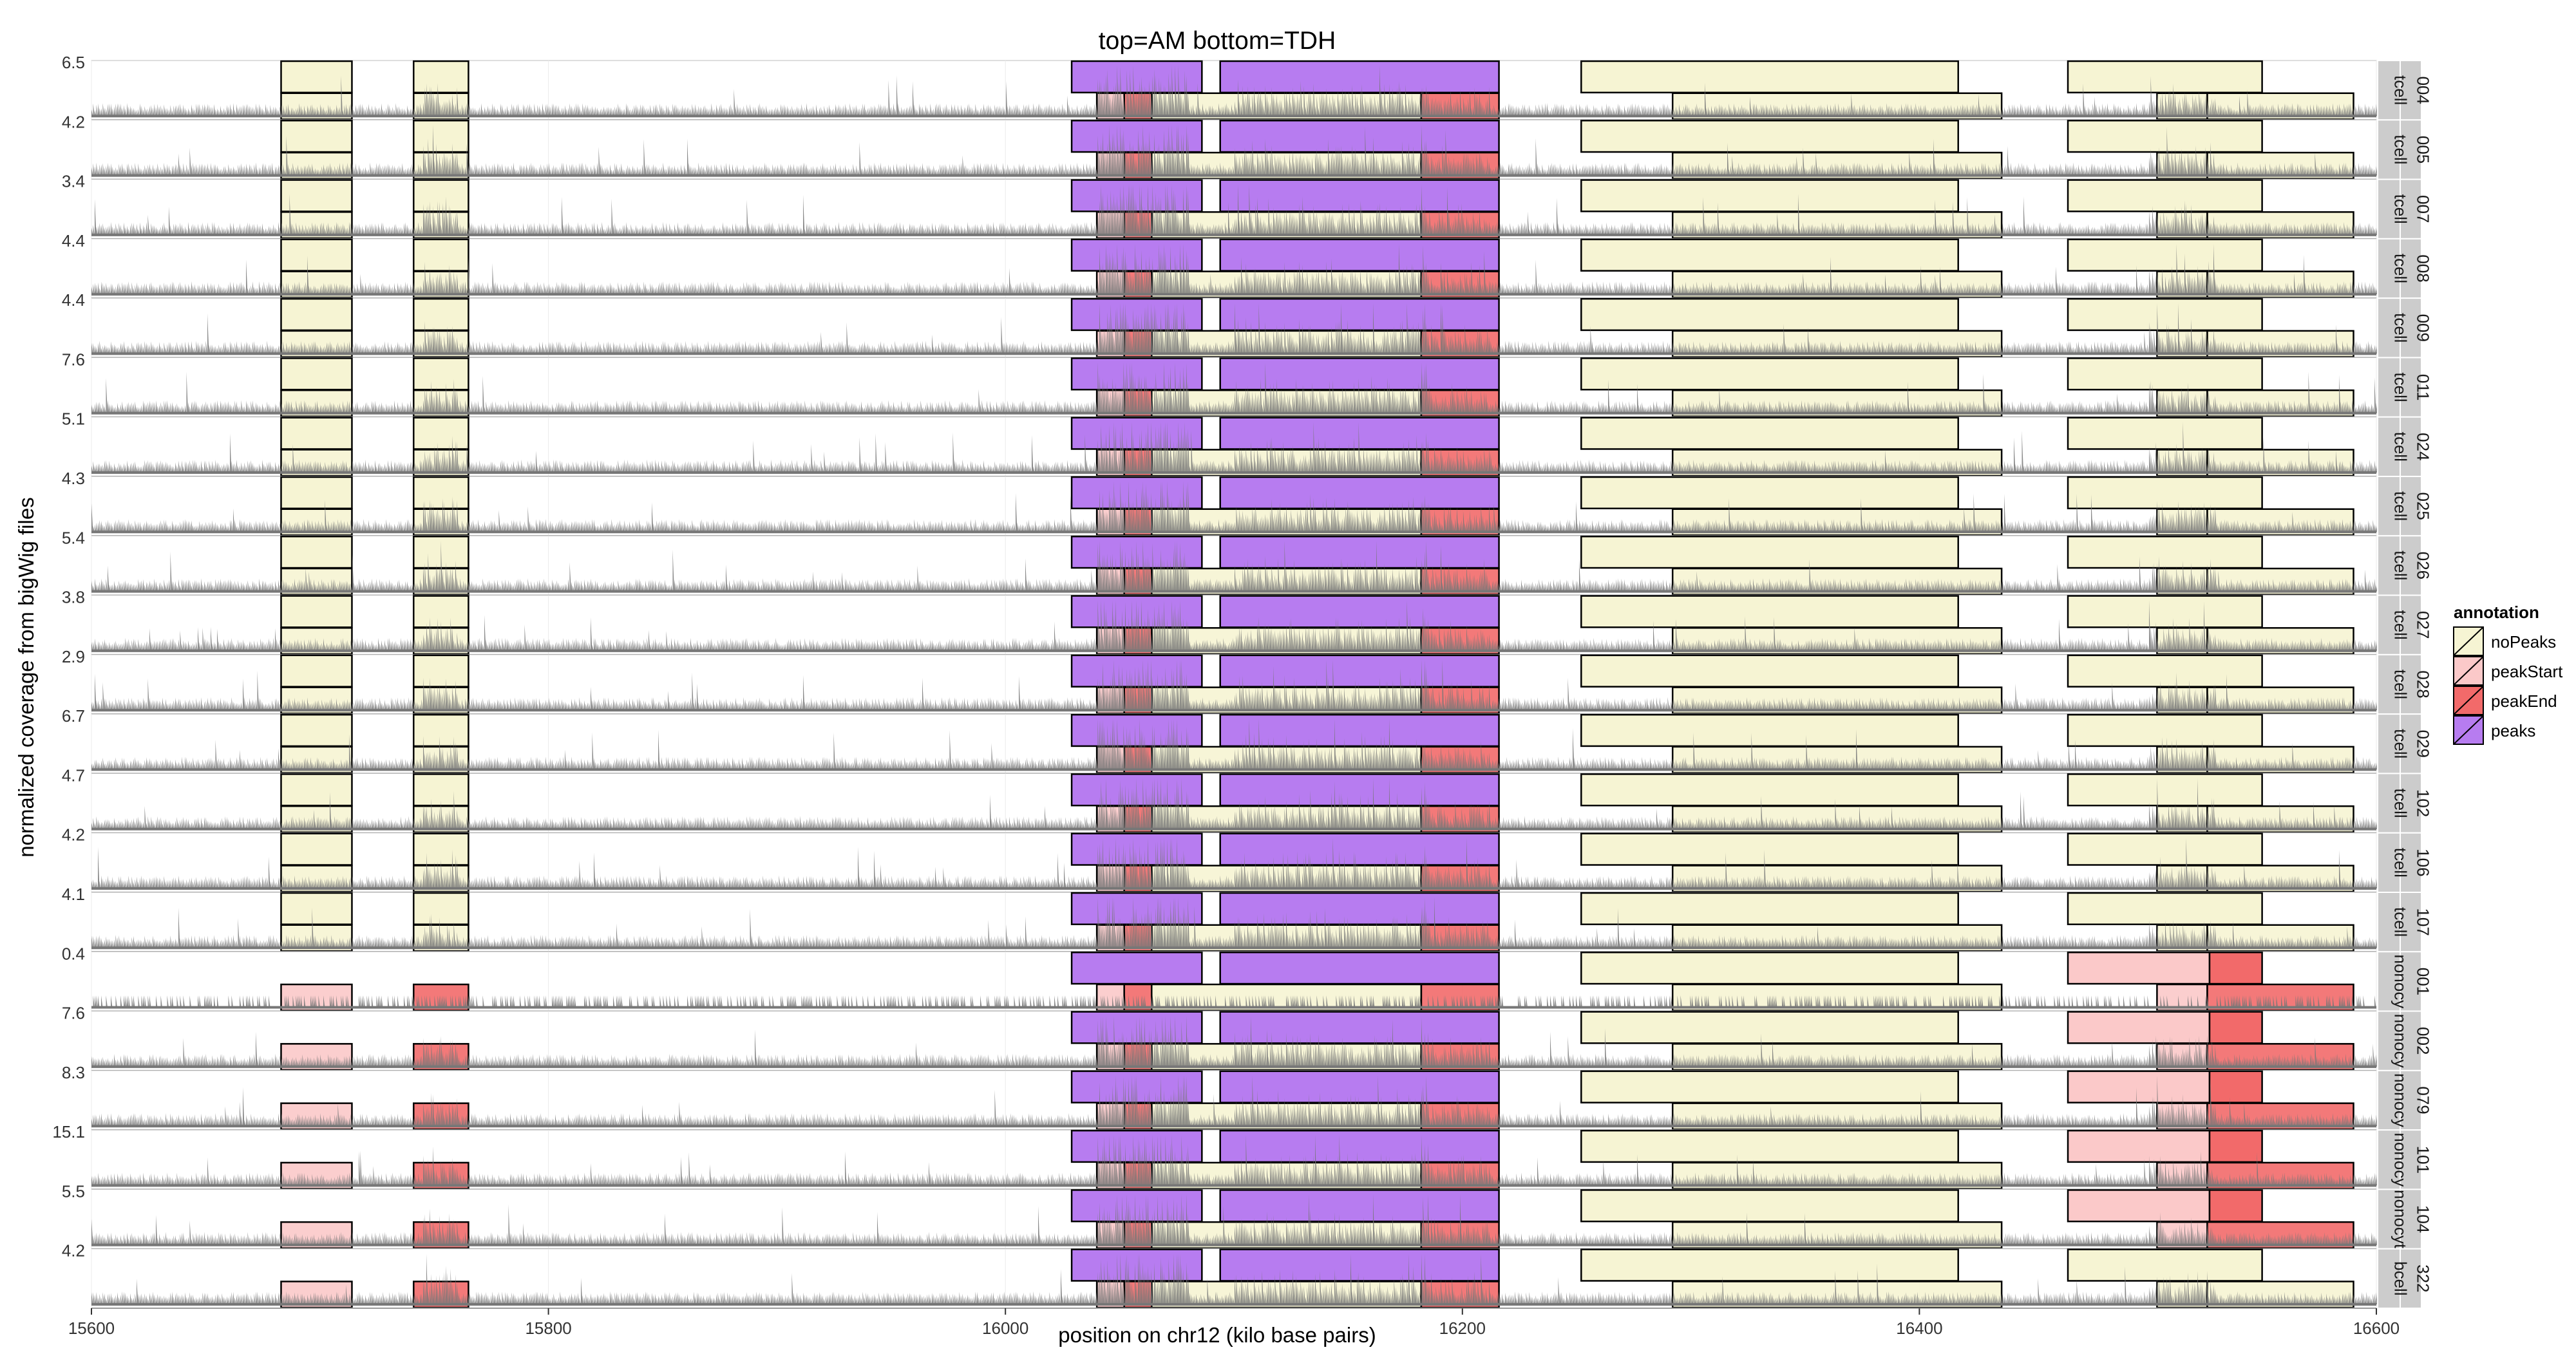  I want to click on y-max-label: 7.6, so click(73, 360).